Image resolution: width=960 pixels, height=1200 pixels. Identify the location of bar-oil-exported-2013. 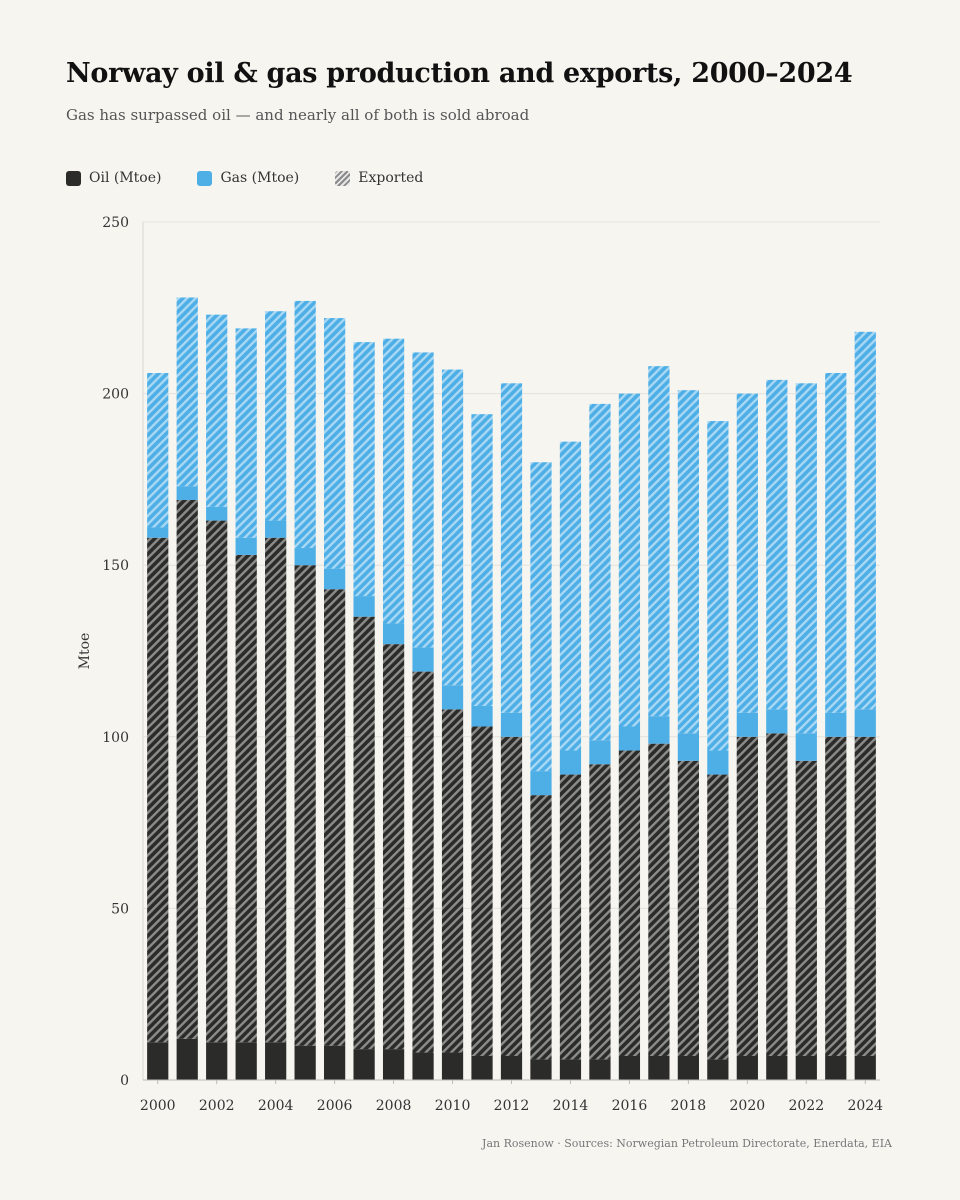
(541, 927).